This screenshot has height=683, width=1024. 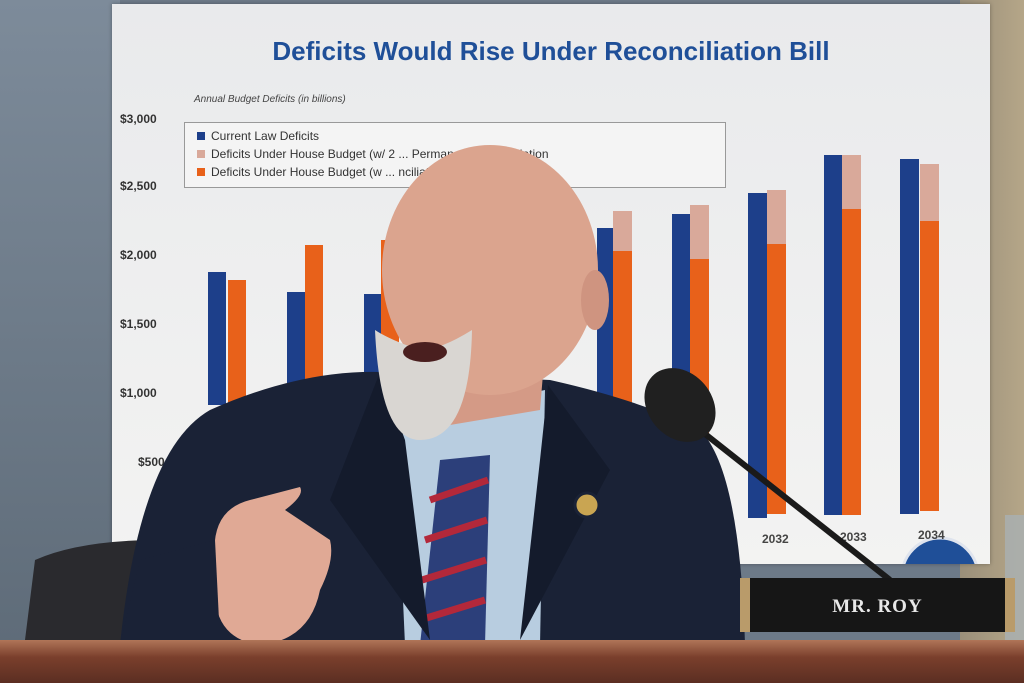 I want to click on nameplate-text: MR. ROY, so click(x=877, y=606).